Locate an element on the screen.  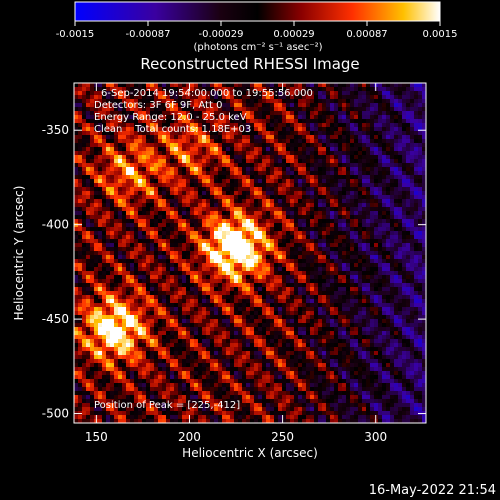
colorbar-tick-label: -0.00087 is located at coordinates (148, 34).